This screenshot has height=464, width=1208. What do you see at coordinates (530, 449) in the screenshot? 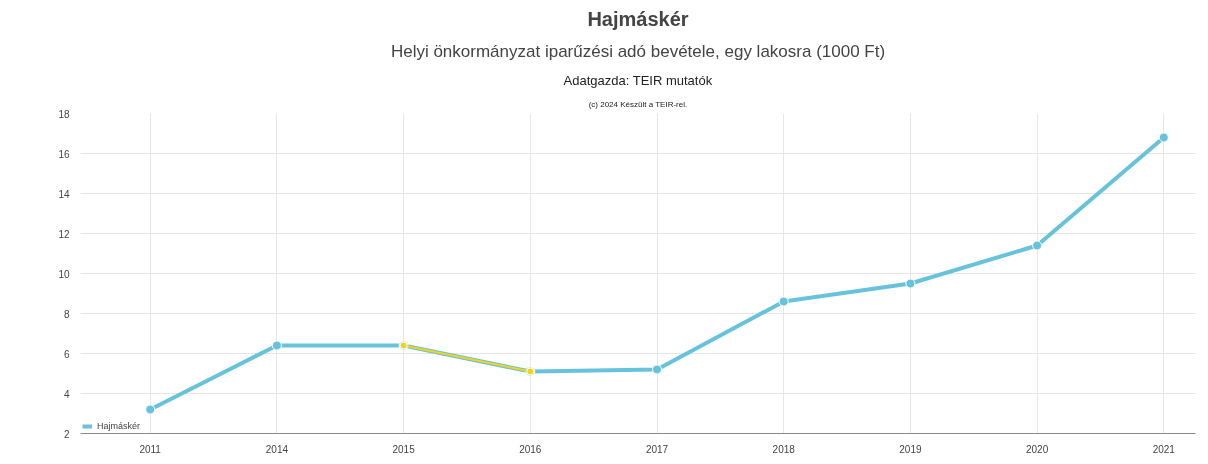
I see `x-tick-label: 2016` at bounding box center [530, 449].